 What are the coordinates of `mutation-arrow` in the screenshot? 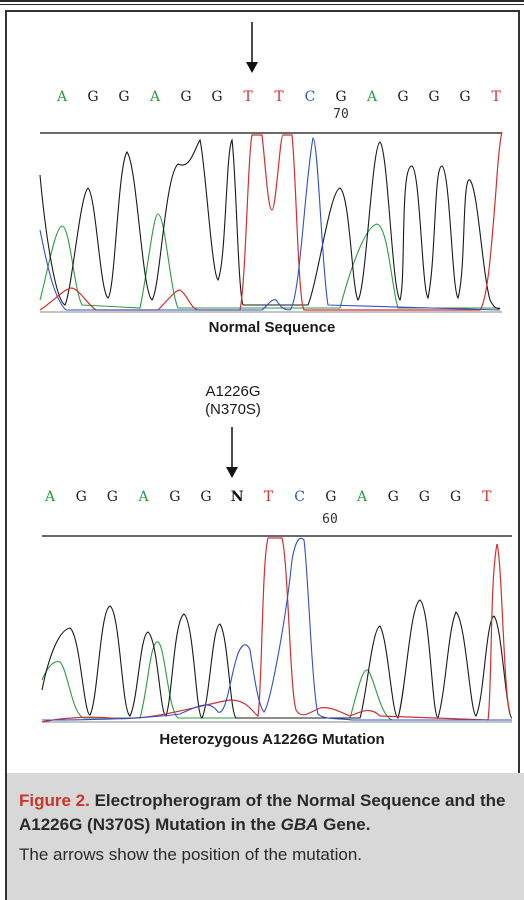 It's located at (232, 452).